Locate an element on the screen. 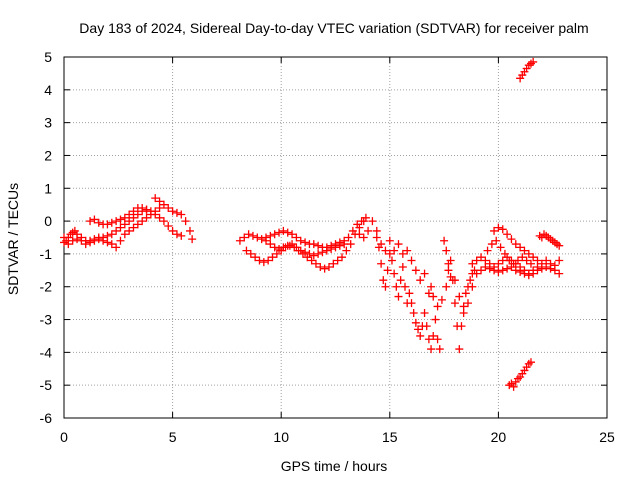  y-tick-label: 3 is located at coordinates (48, 123).